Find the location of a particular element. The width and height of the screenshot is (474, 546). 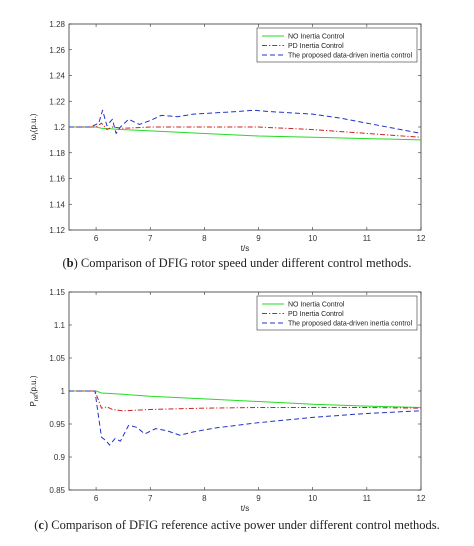

y-axis-label: Pref(p.u.) is located at coordinates (34, 390).